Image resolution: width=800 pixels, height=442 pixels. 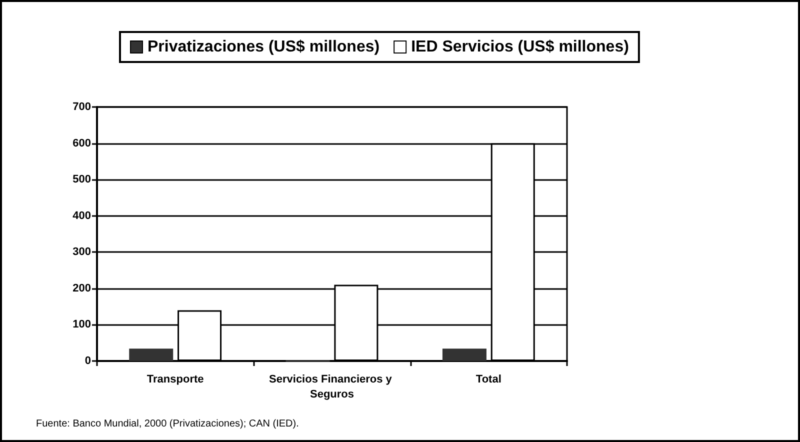 What do you see at coordinates (81, 288) in the screenshot?
I see `y-tick-label: 200` at bounding box center [81, 288].